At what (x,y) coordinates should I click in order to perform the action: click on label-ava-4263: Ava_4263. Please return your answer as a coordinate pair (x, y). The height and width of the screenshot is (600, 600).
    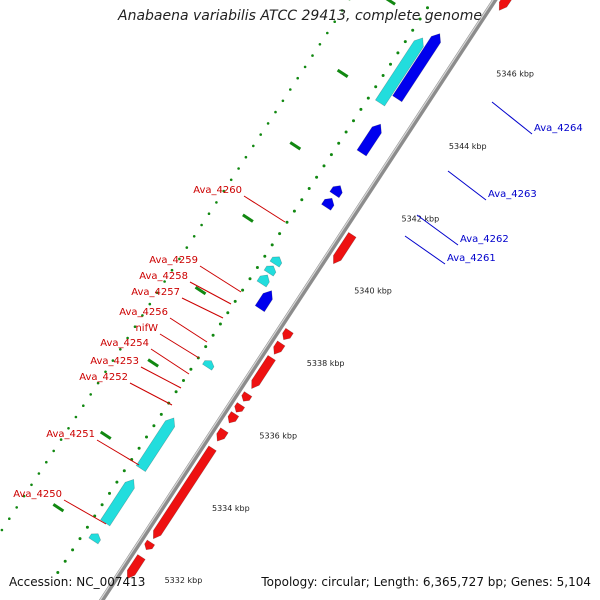
    Looking at the image, I should click on (512, 194).